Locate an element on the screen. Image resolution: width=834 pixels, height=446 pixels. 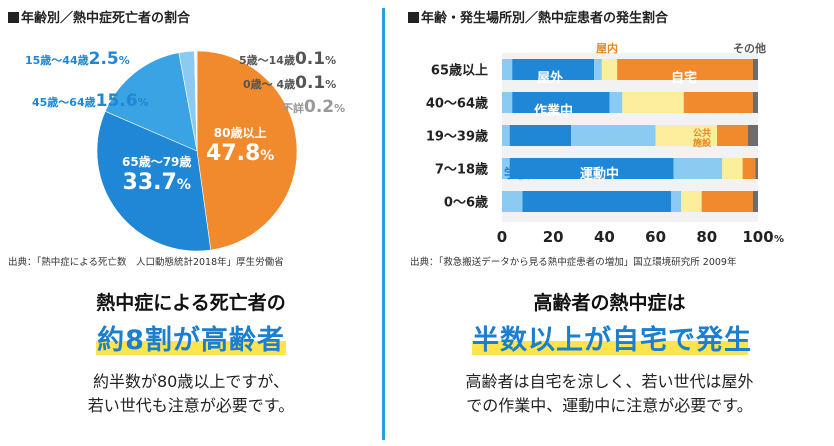
x-tick-label: 60 is located at coordinates (655, 237).